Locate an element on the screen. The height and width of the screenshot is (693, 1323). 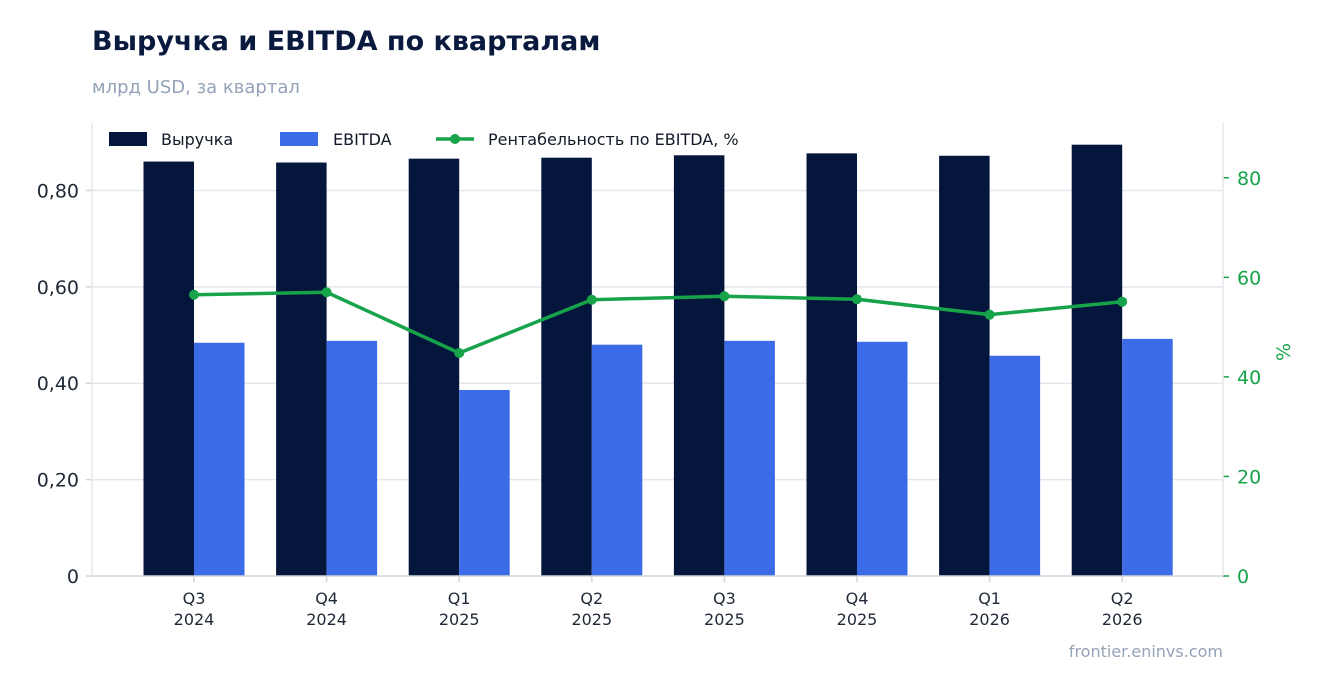
y-left-tick-label: 0 is located at coordinates (73, 577).